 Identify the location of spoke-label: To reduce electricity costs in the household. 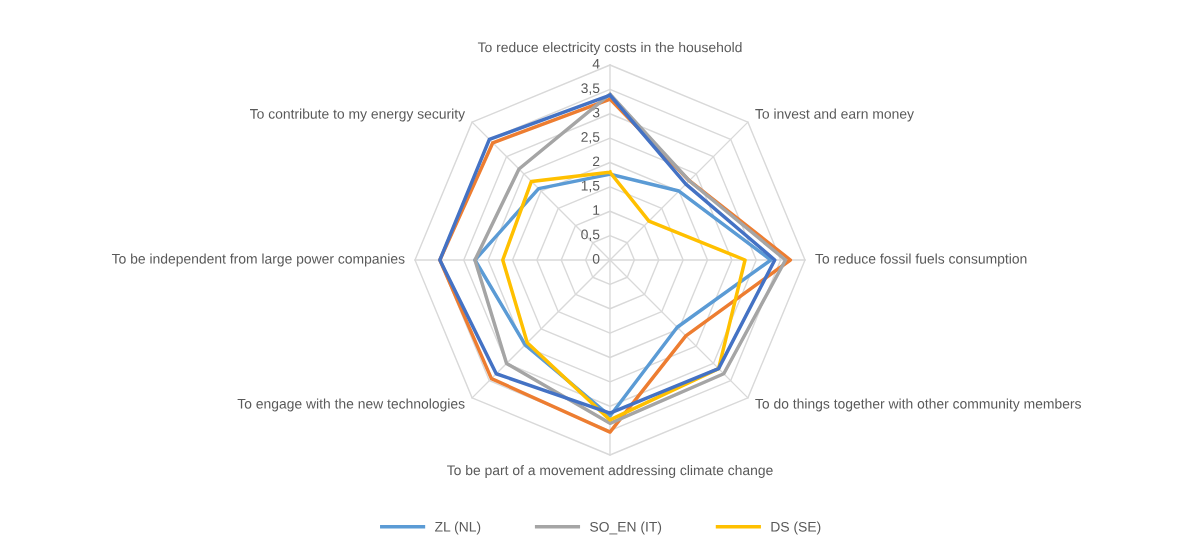
(609, 48).